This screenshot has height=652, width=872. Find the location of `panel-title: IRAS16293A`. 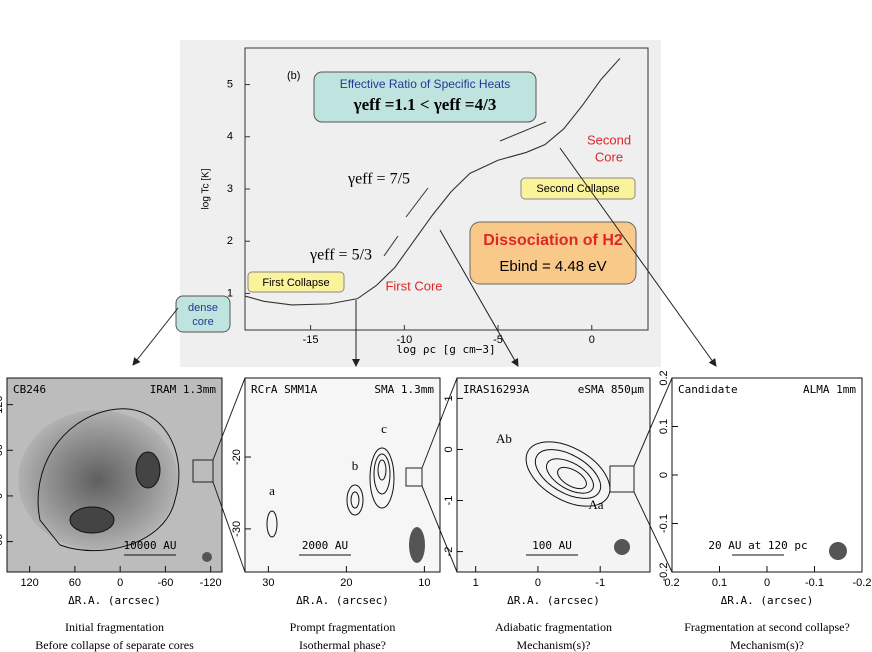

panel-title: IRAS16293A is located at coordinates (496, 389).